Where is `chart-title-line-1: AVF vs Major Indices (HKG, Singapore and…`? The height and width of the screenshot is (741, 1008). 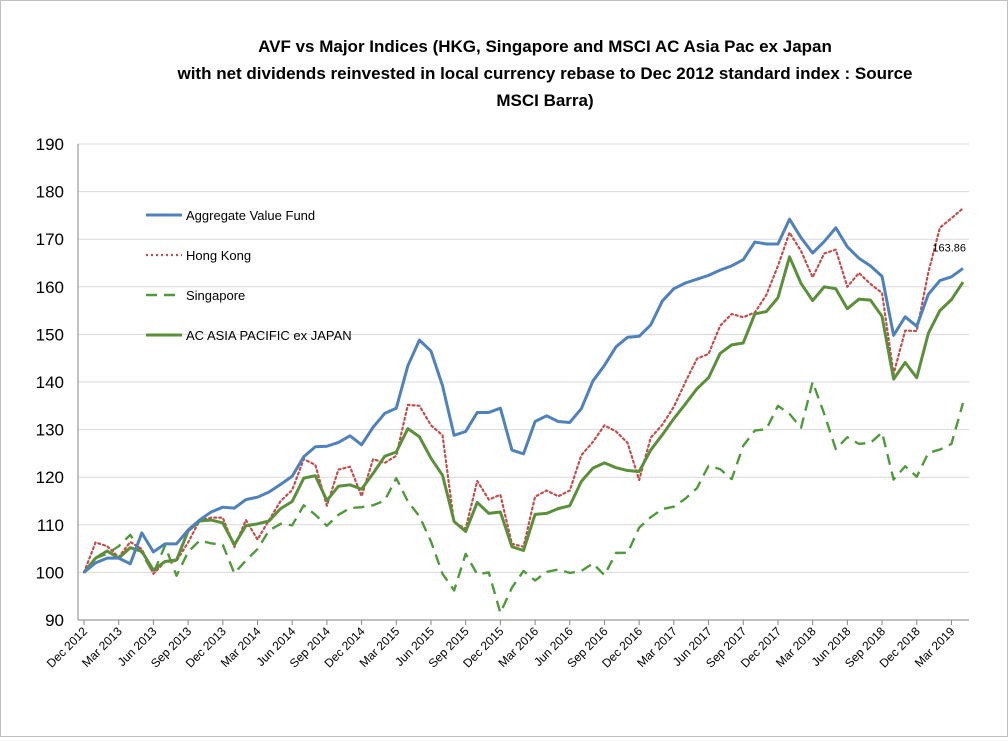 chart-title-line-1: AVF vs Major Indices (HKG, Singapore and… is located at coordinates (545, 46).